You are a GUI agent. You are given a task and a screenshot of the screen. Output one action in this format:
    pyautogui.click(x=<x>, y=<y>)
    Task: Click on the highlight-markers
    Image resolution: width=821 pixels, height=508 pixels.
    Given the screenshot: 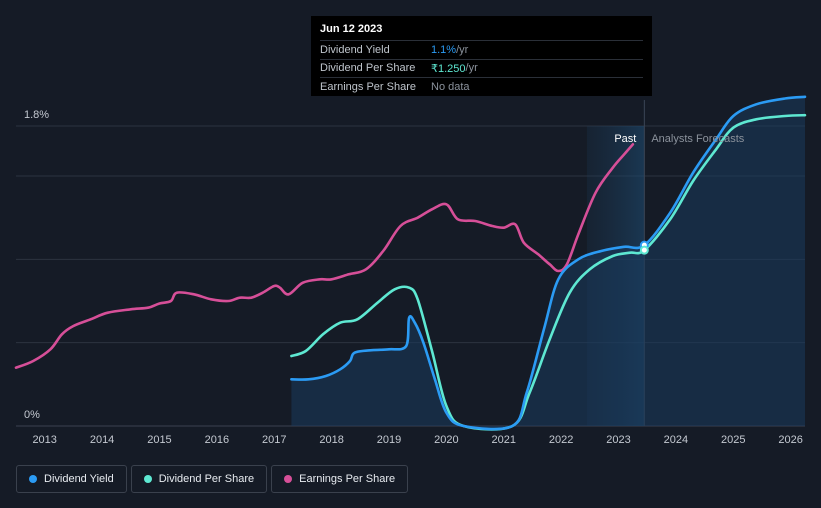 What is the action you would take?
    pyautogui.click(x=644, y=247)
    